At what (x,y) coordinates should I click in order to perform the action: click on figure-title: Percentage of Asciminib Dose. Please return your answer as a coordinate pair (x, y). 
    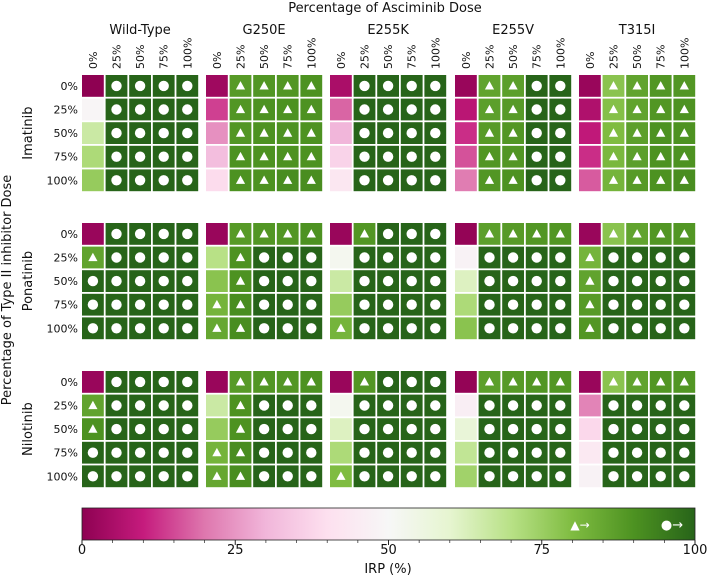
    Looking at the image, I should click on (385, 8).